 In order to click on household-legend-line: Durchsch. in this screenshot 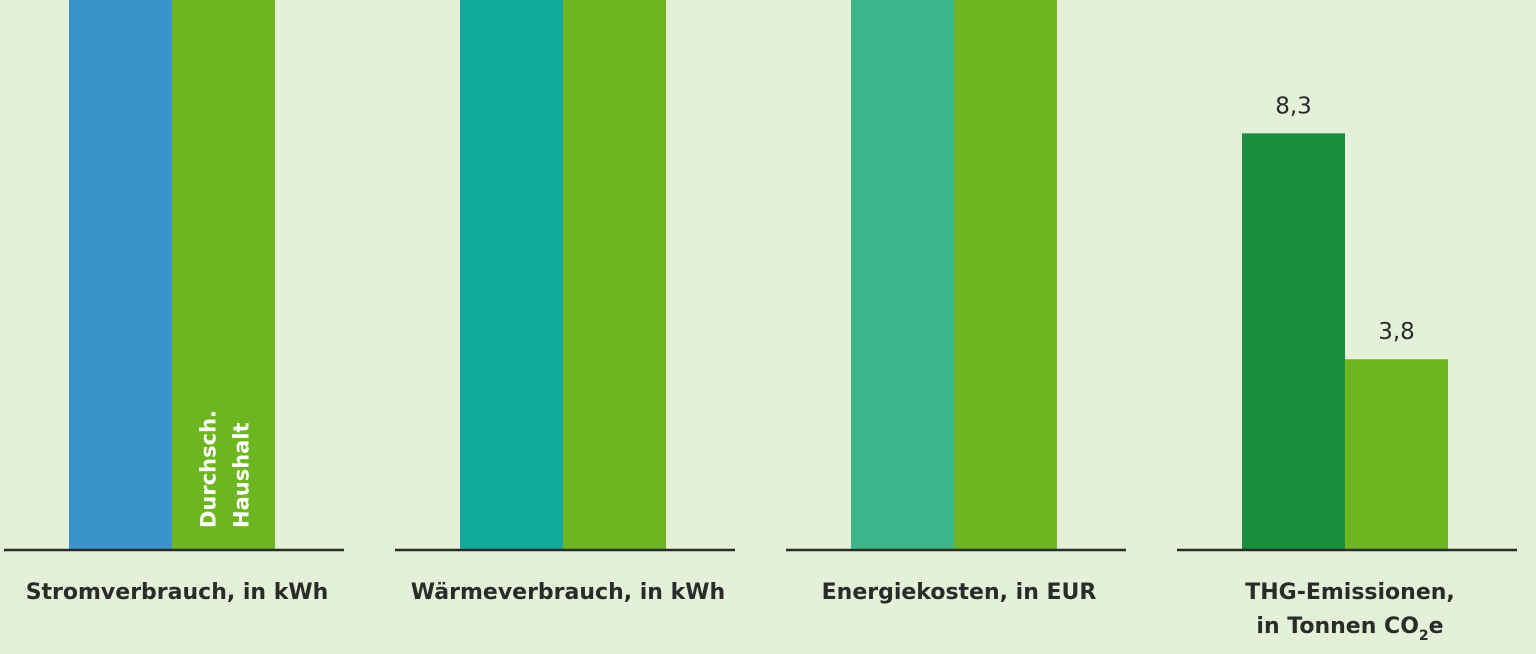, I will do `click(209, 469)`.